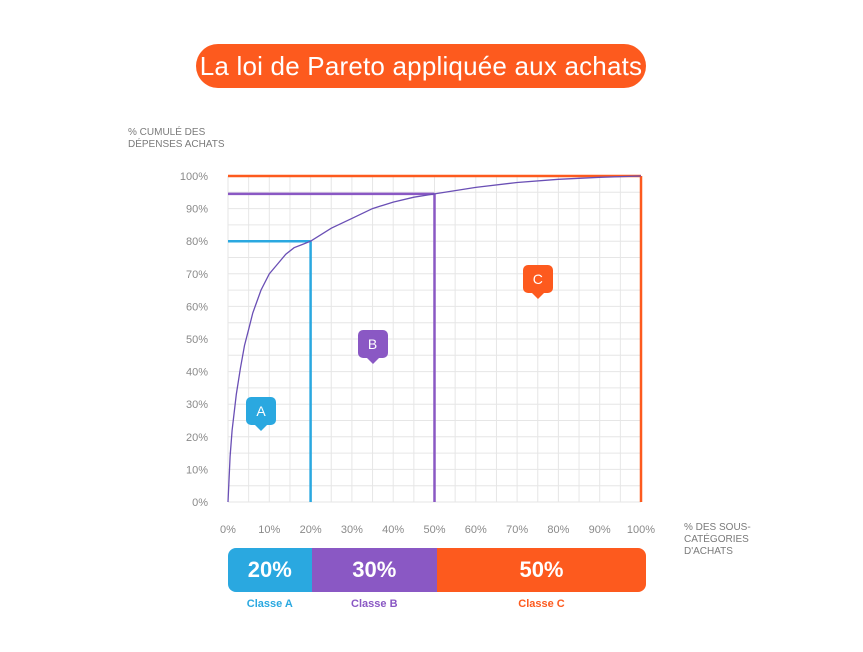 This screenshot has width=863, height=652. What do you see at coordinates (311, 530) in the screenshot?
I see `x-tick-label: 20%` at bounding box center [311, 530].